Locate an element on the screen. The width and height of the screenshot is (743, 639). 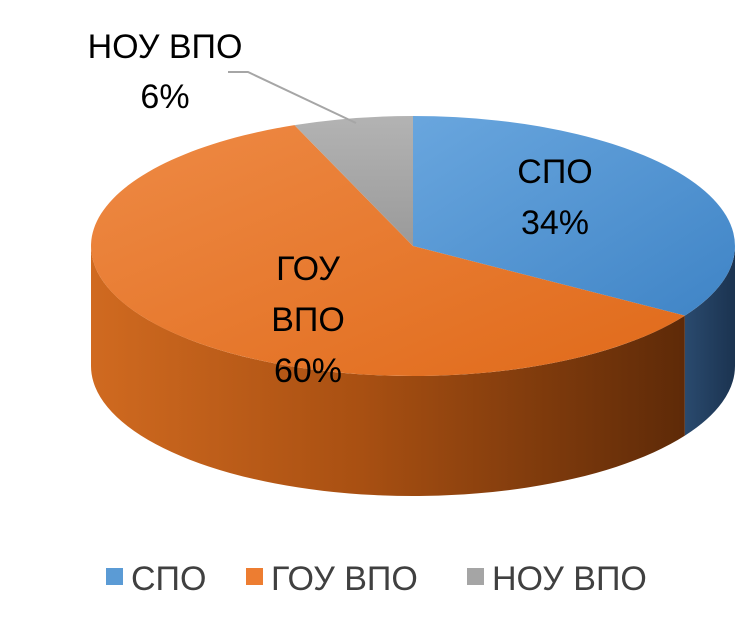
data-label-goy-line1: ГОУ is located at coordinates (308, 269).